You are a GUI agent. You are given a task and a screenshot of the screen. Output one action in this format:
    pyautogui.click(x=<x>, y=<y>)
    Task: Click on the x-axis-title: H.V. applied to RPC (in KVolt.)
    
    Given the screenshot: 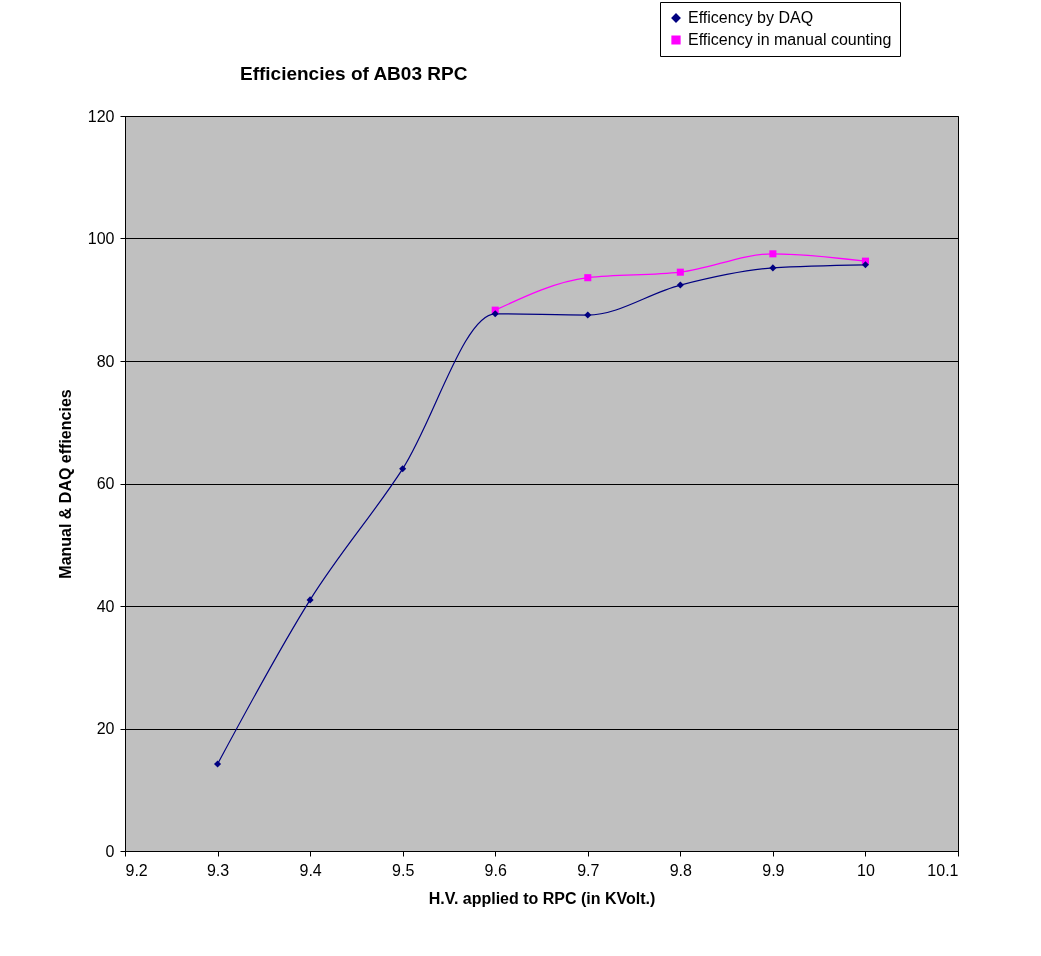 What is the action you would take?
    pyautogui.click(x=542, y=898)
    